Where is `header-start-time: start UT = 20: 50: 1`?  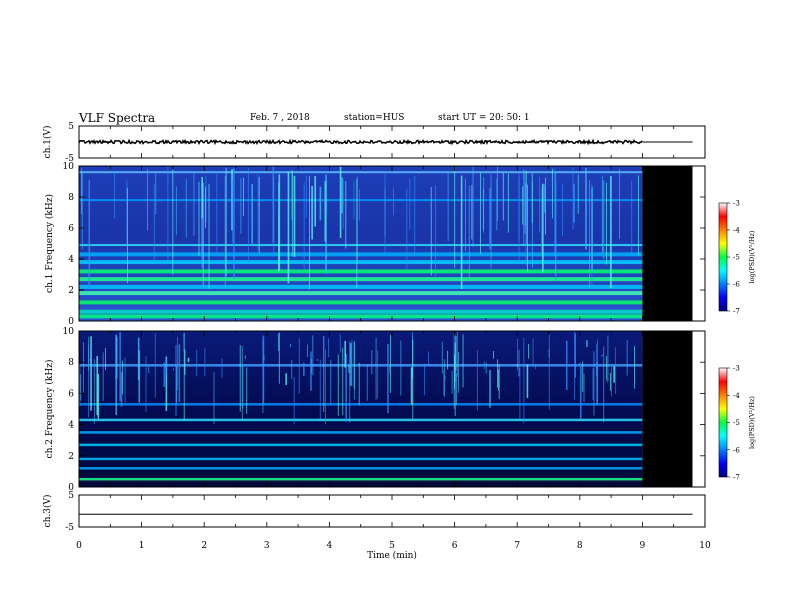
header-start-time: start UT = 20: 50: 1 is located at coordinates (484, 118).